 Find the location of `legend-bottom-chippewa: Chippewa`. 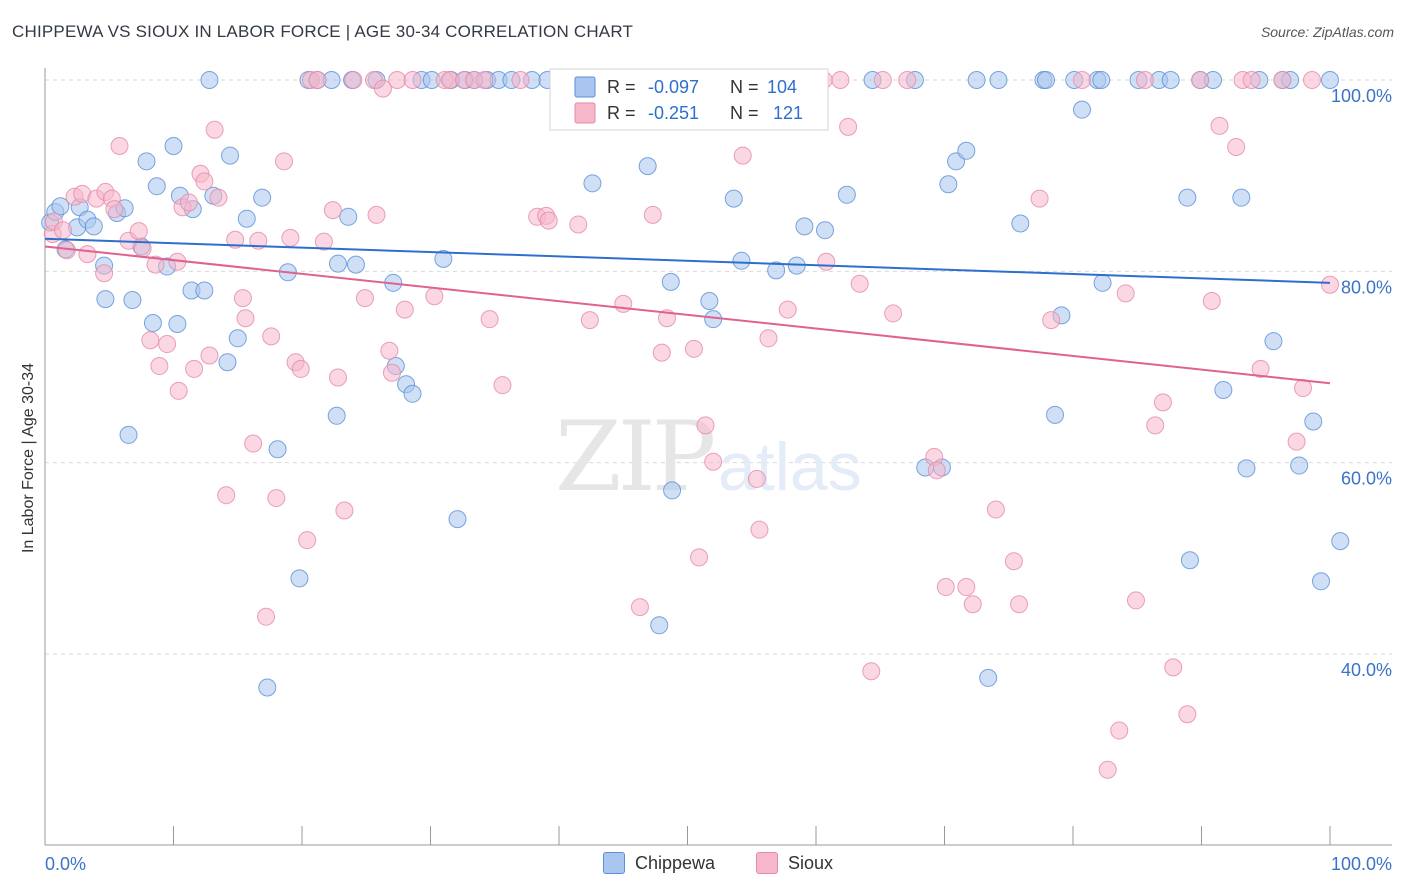

legend-bottom-chippewa: Chippewa is located at coordinates (659, 863).